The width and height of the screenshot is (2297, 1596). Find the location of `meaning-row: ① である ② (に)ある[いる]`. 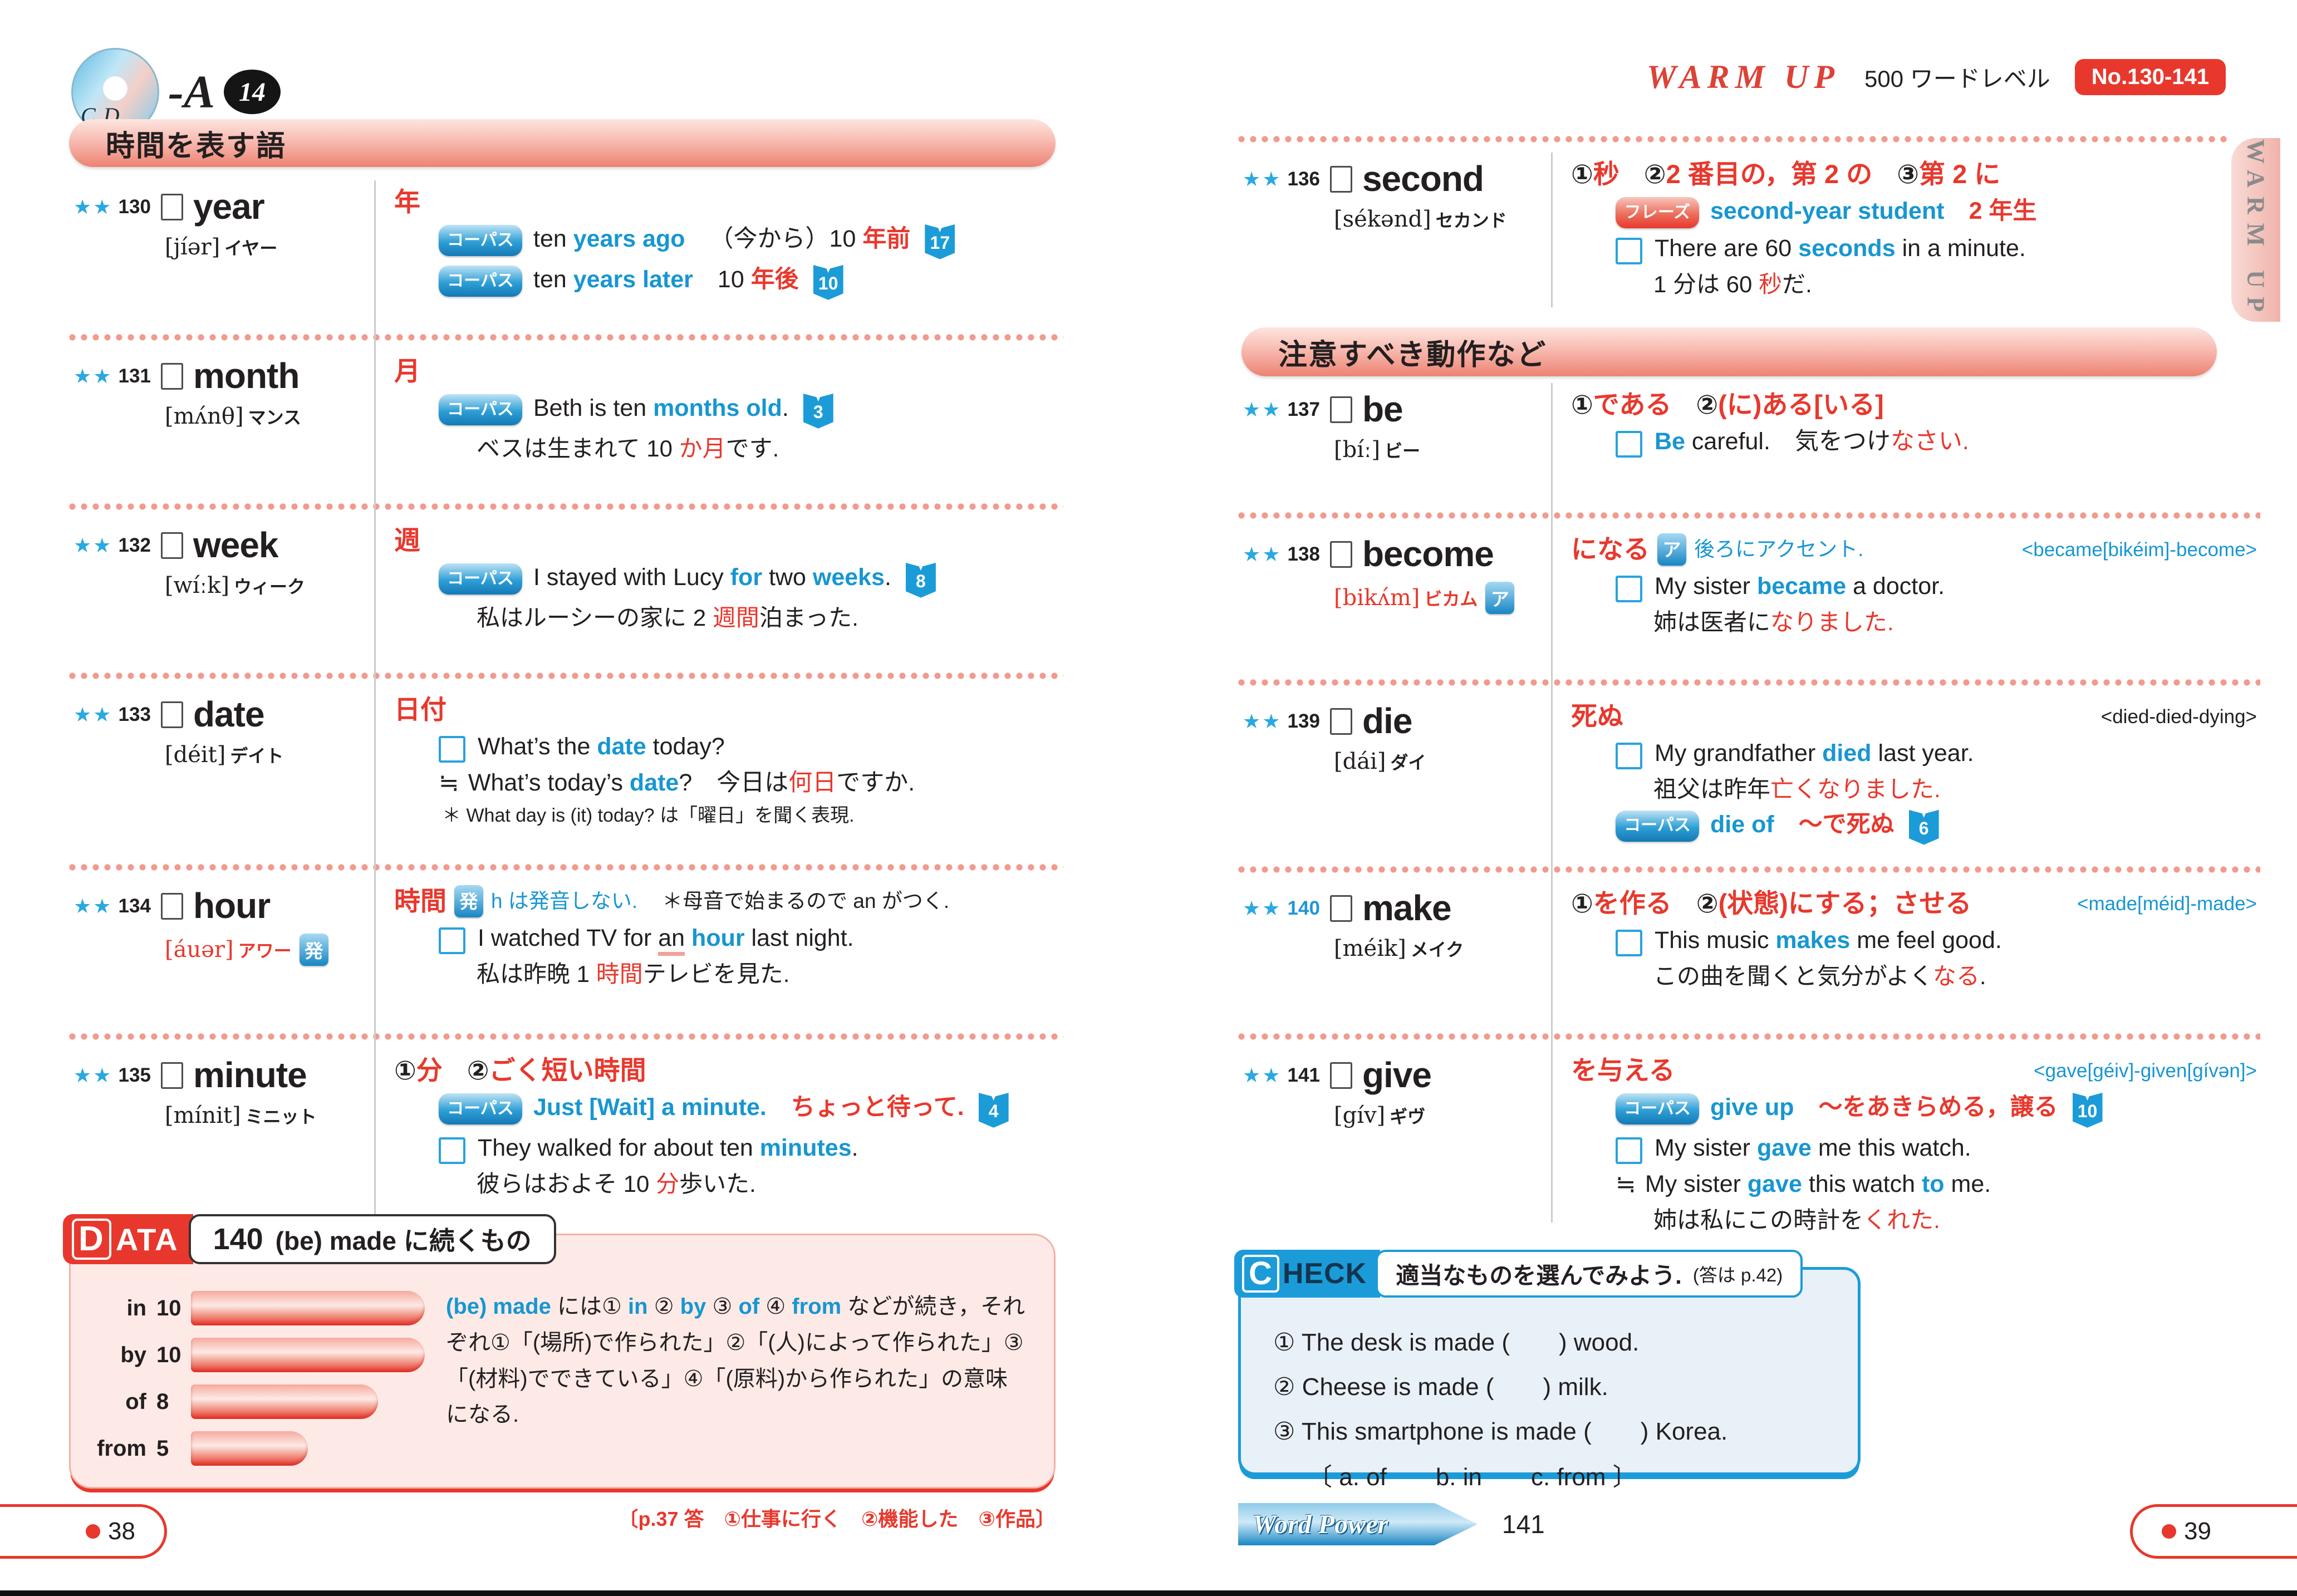

meaning-row: ① である ② (に)ある[いる] is located at coordinates (1916, 405).